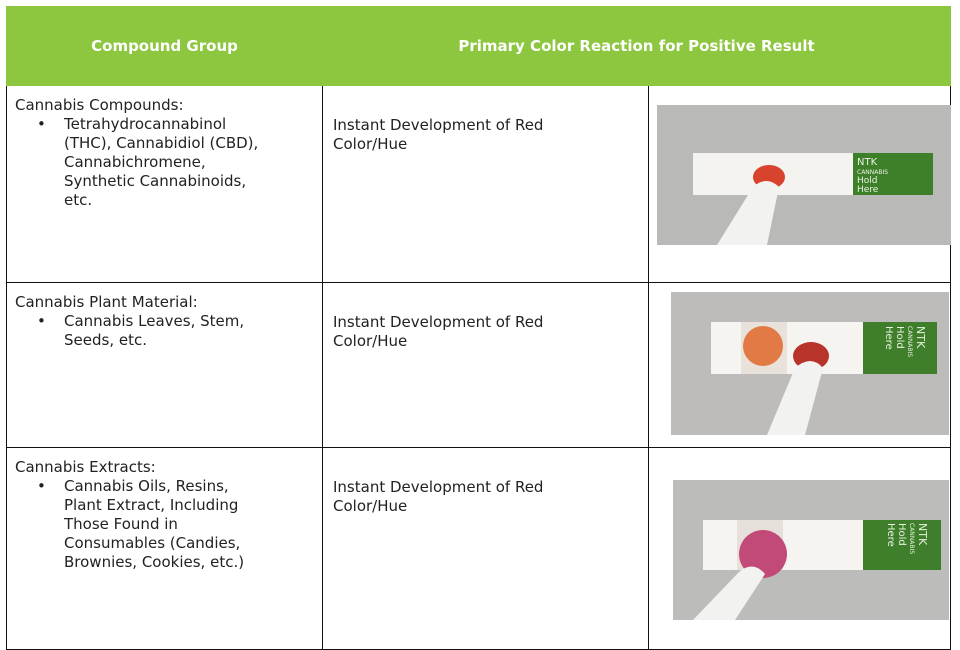 Image resolution: width=960 pixels, height=650 pixels. I want to click on group-title: Cannabis Plant Material:, so click(106, 302).